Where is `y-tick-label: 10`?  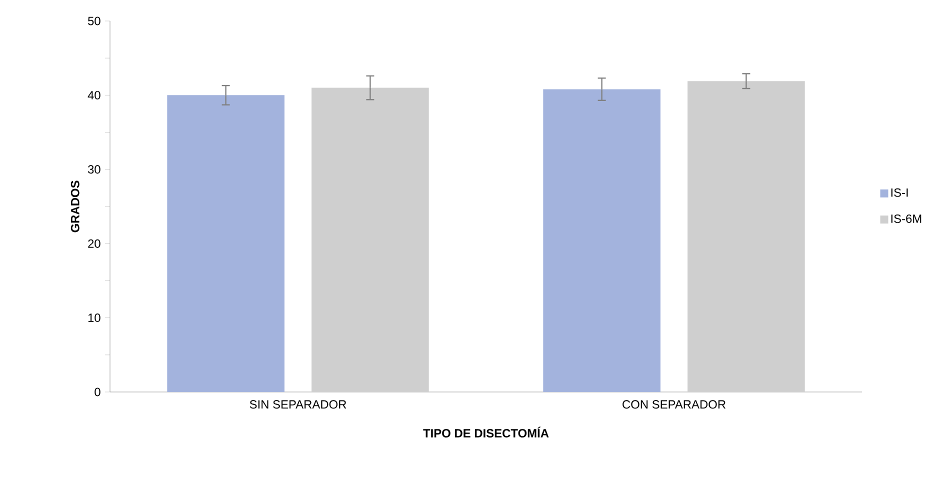 y-tick-label: 10 is located at coordinates (94, 318).